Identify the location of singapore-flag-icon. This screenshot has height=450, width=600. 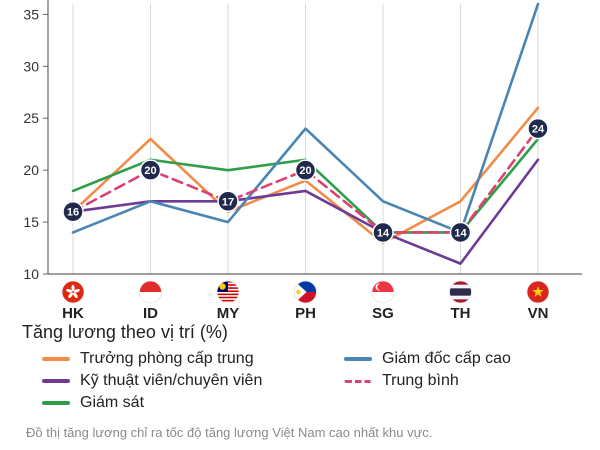
(383, 292).